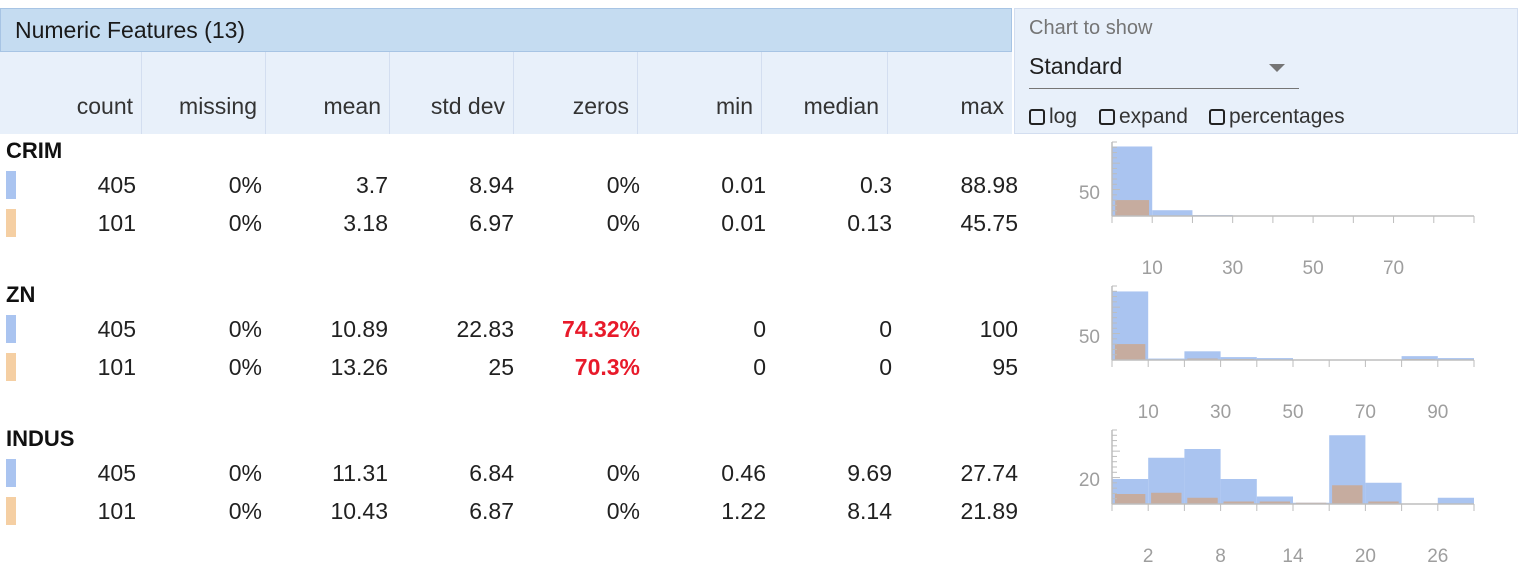 This screenshot has width=1524, height=573. Describe the element at coordinates (328, 473) in the screenshot. I see `cell-mean: 11.31` at that location.